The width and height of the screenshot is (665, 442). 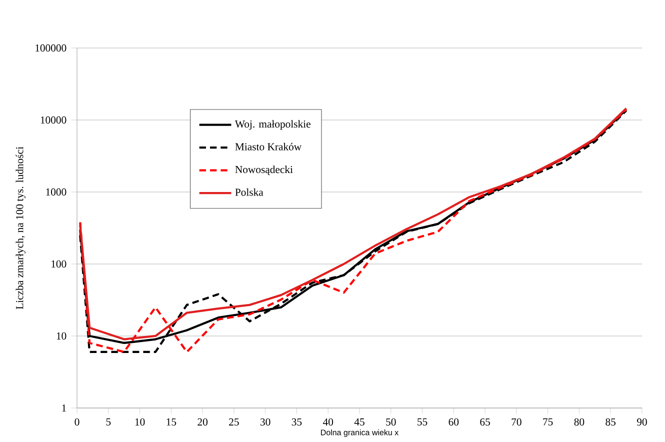 What do you see at coordinates (249, 192) in the screenshot?
I see `legend-label: Polska` at bounding box center [249, 192].